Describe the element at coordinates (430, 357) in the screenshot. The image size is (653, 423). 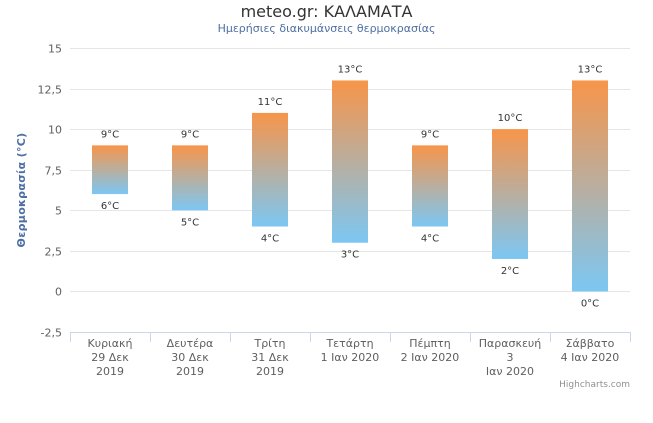
I see `x-category-line: 2 Ιαν 2020` at that location.